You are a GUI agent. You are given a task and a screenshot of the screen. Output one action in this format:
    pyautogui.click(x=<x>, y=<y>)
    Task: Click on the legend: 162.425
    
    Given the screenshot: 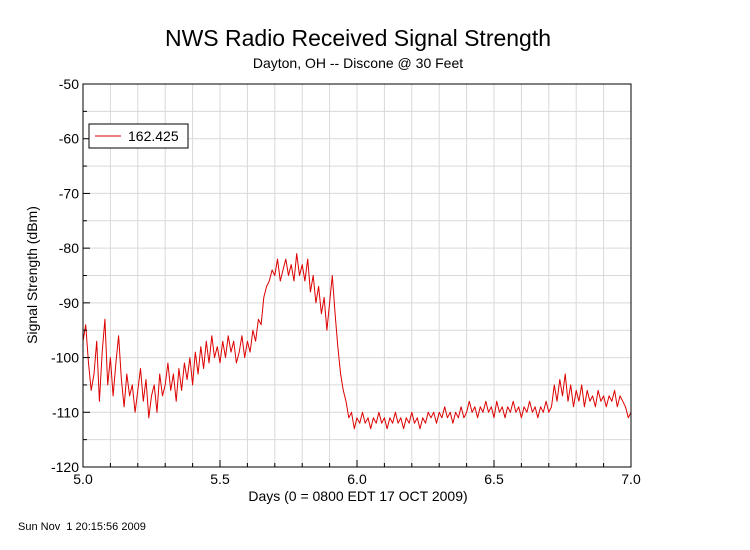 What is the action you would take?
    pyautogui.click(x=138, y=136)
    